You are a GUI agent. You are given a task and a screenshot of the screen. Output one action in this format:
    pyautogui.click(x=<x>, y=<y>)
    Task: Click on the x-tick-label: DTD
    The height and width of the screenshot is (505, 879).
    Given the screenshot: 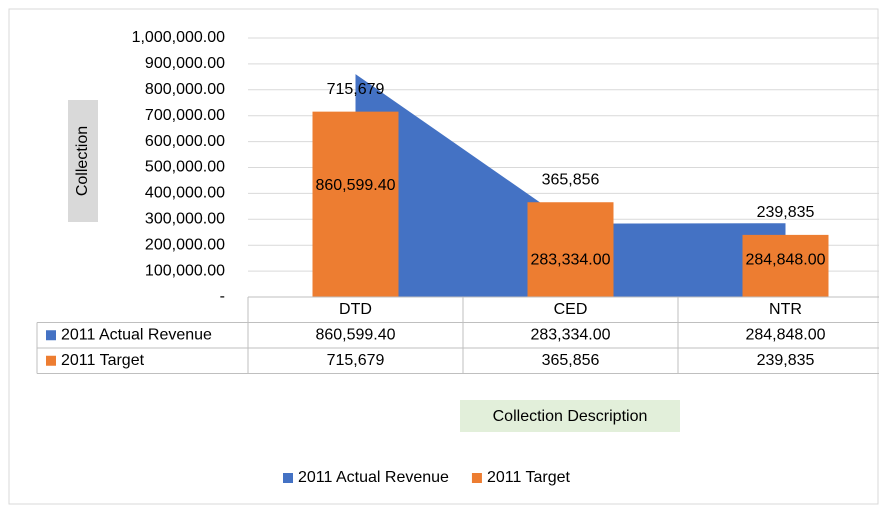 What is the action you would take?
    pyautogui.click(x=355, y=309)
    